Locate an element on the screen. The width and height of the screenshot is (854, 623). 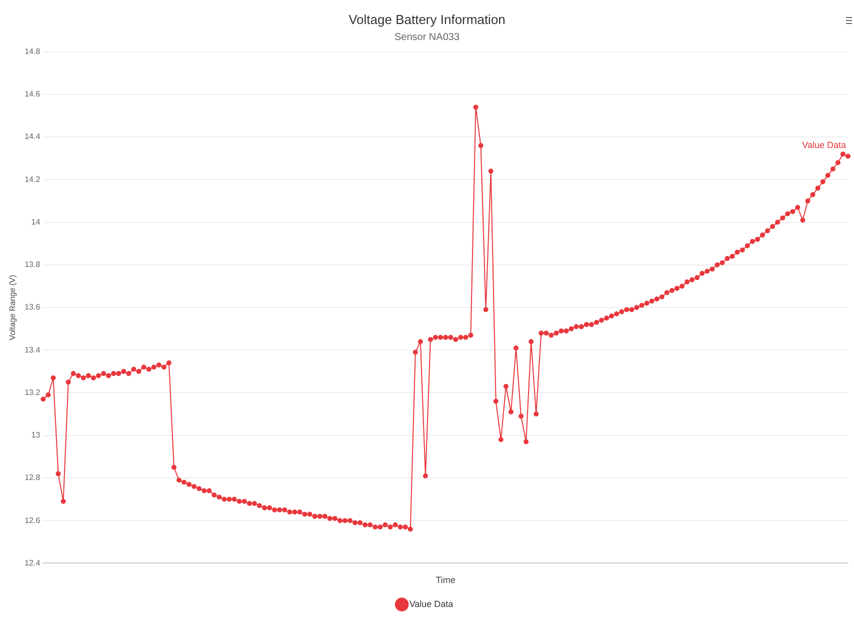
y-tick-label: 14.2 is located at coordinates (32, 179).